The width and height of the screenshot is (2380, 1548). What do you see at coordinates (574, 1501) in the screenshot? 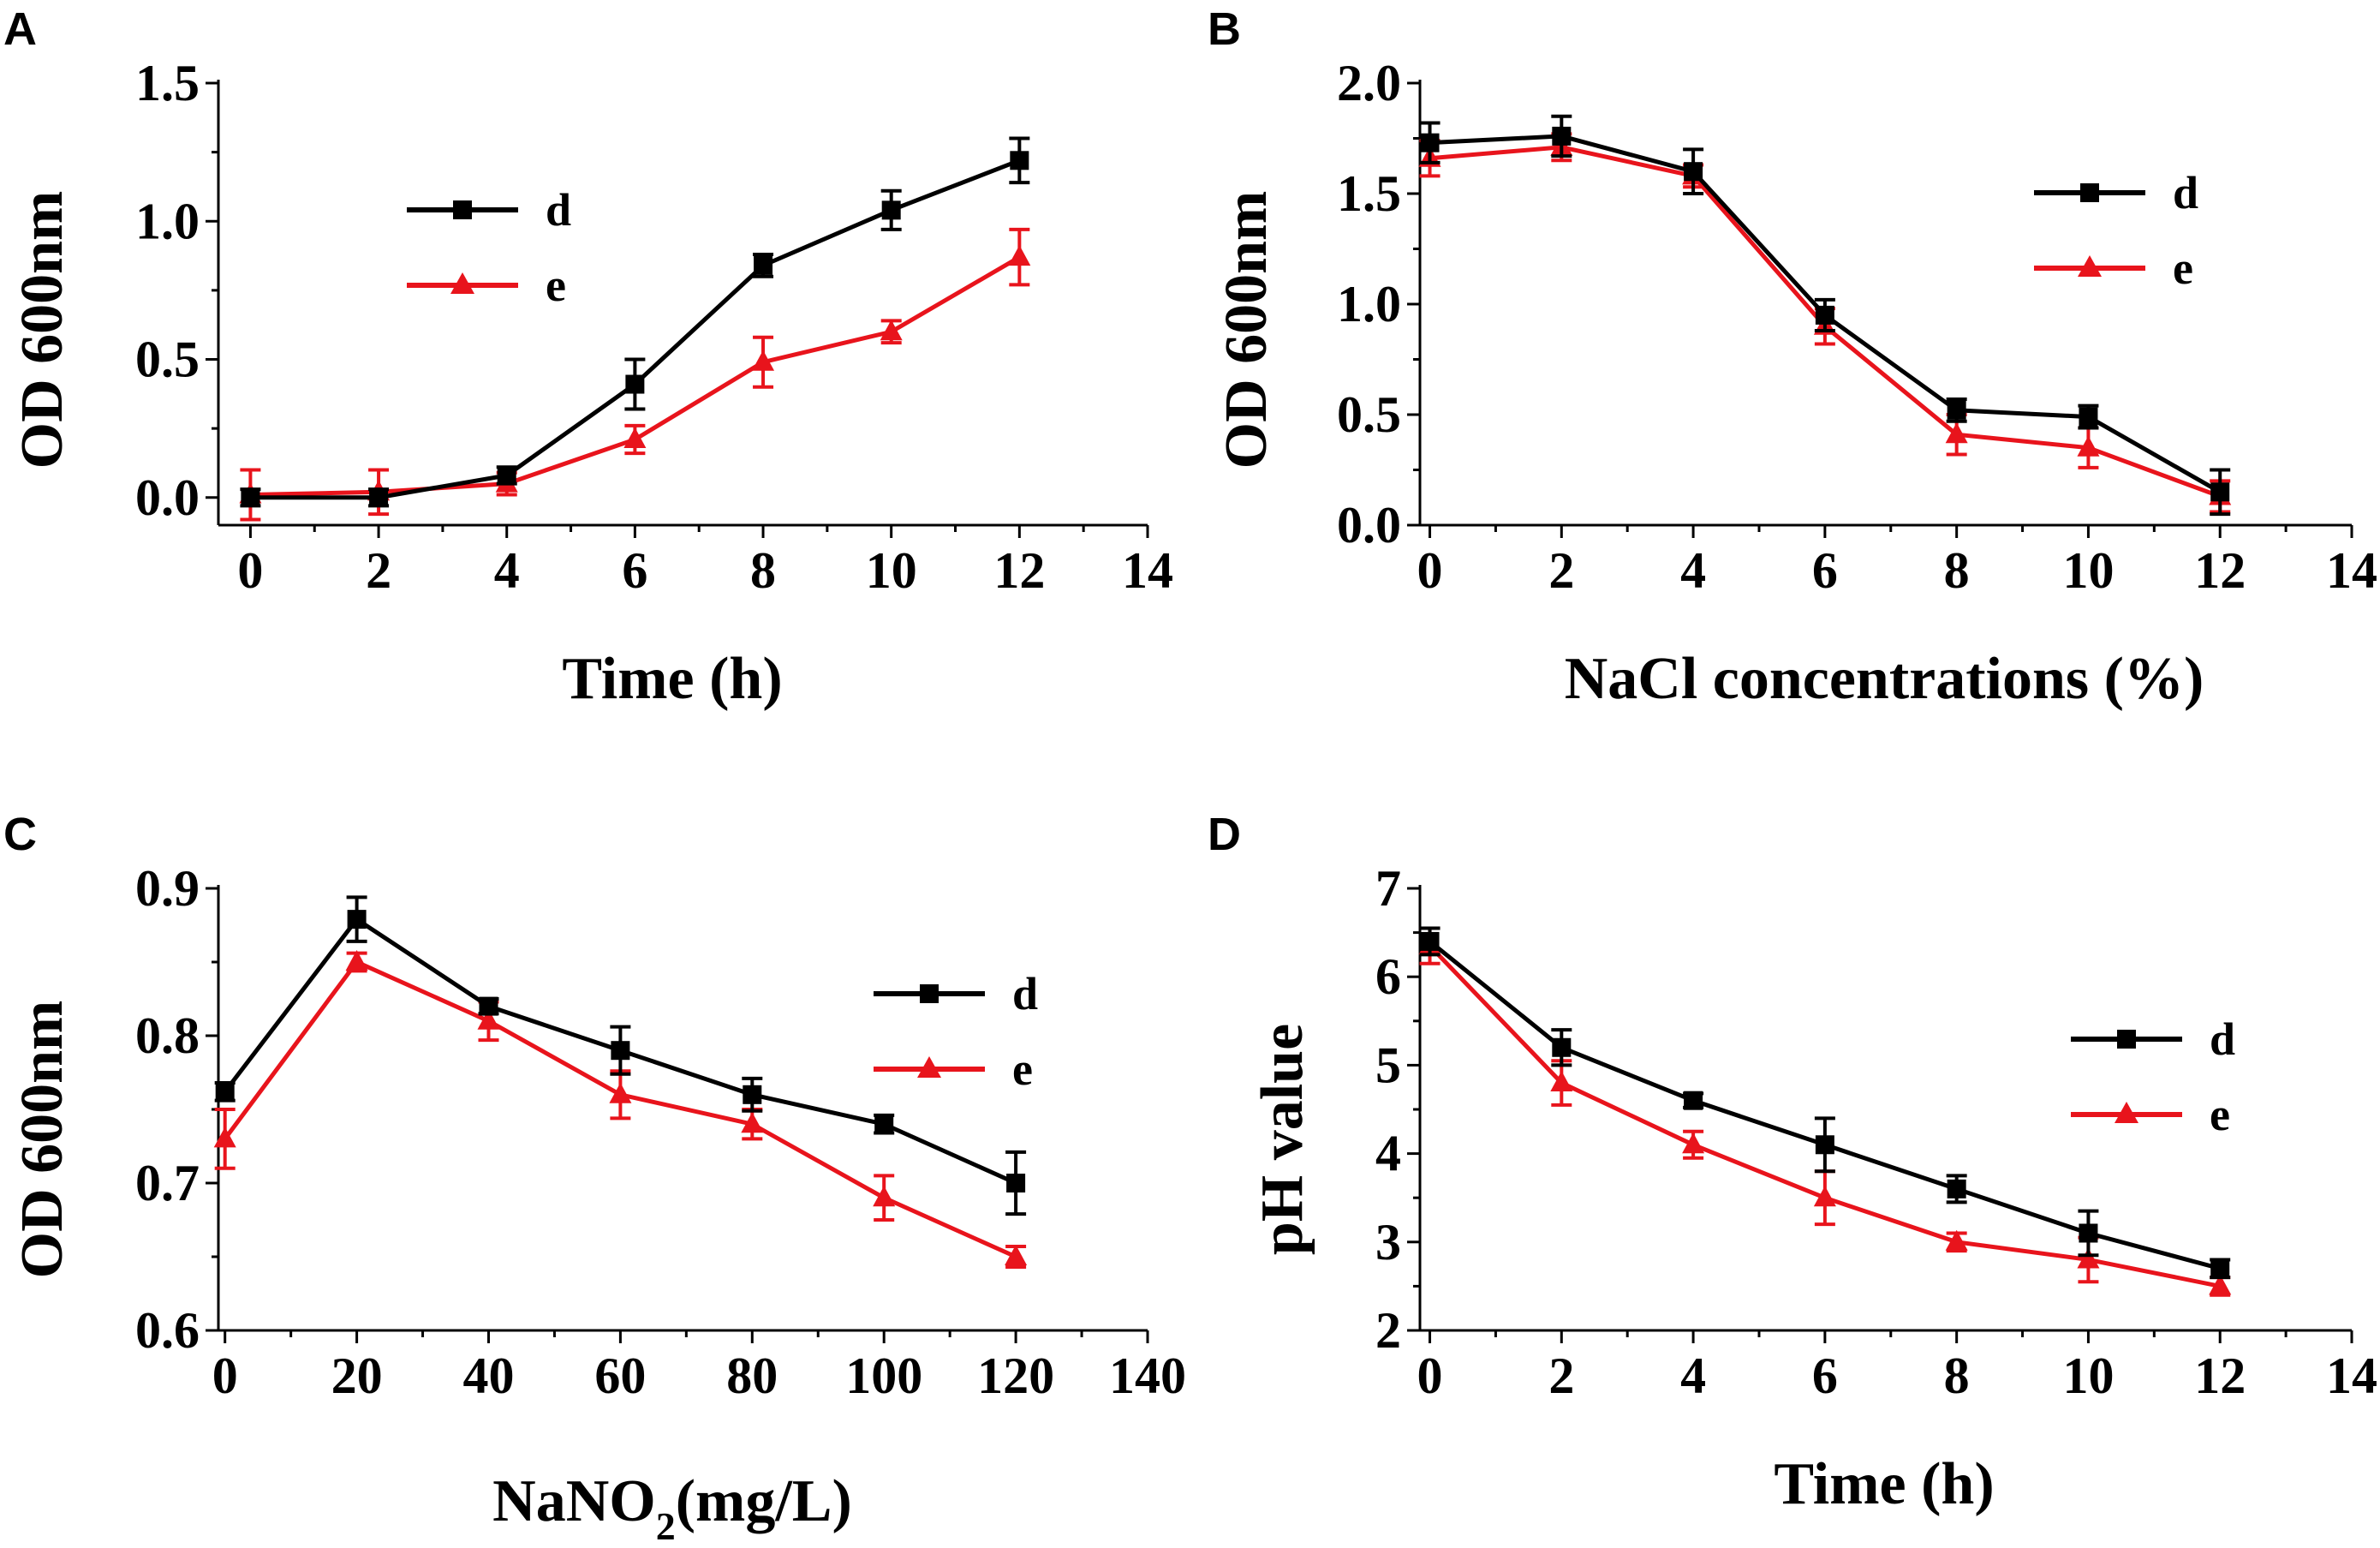
I see `x-axis-title-main: NaNO` at bounding box center [574, 1501].